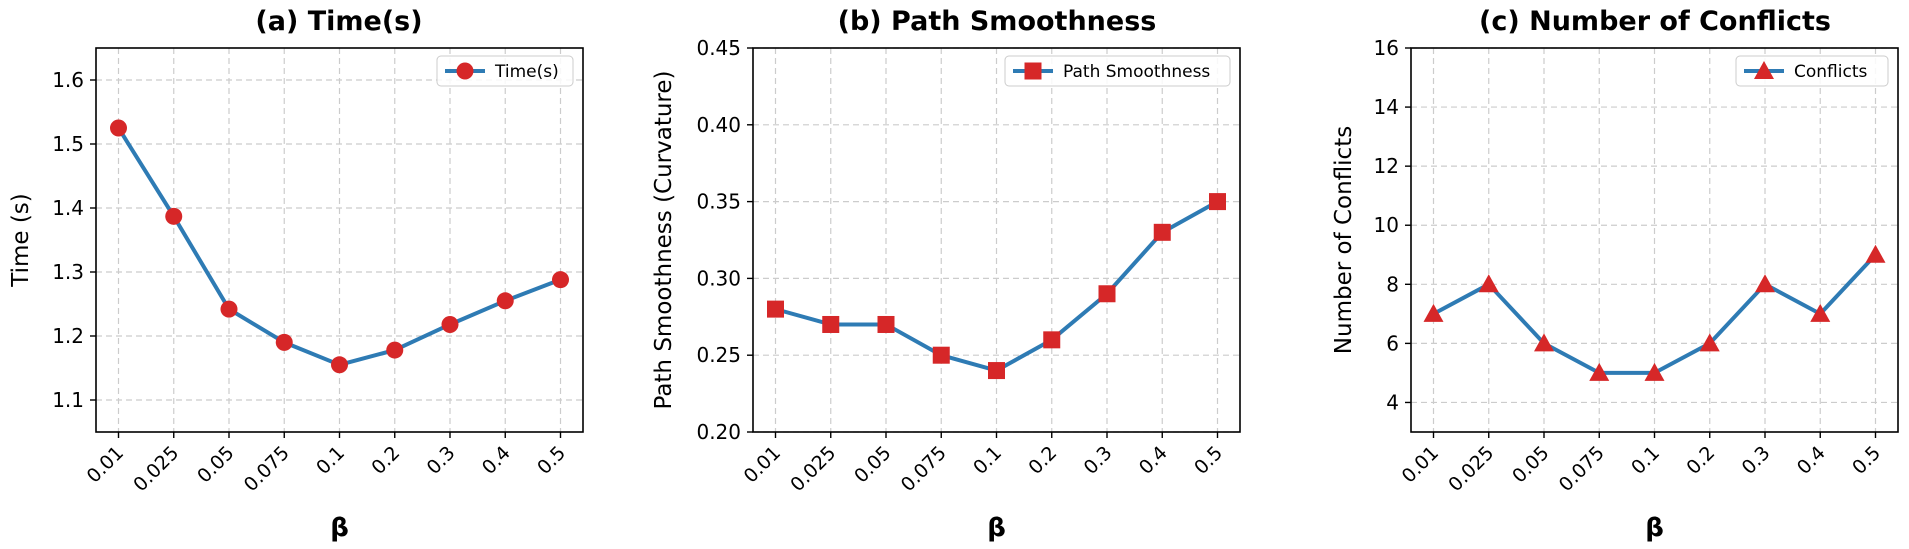 This screenshot has width=1909, height=549. What do you see at coordinates (1392, 402) in the screenshot?
I see `y-tick-label: 4` at bounding box center [1392, 402].